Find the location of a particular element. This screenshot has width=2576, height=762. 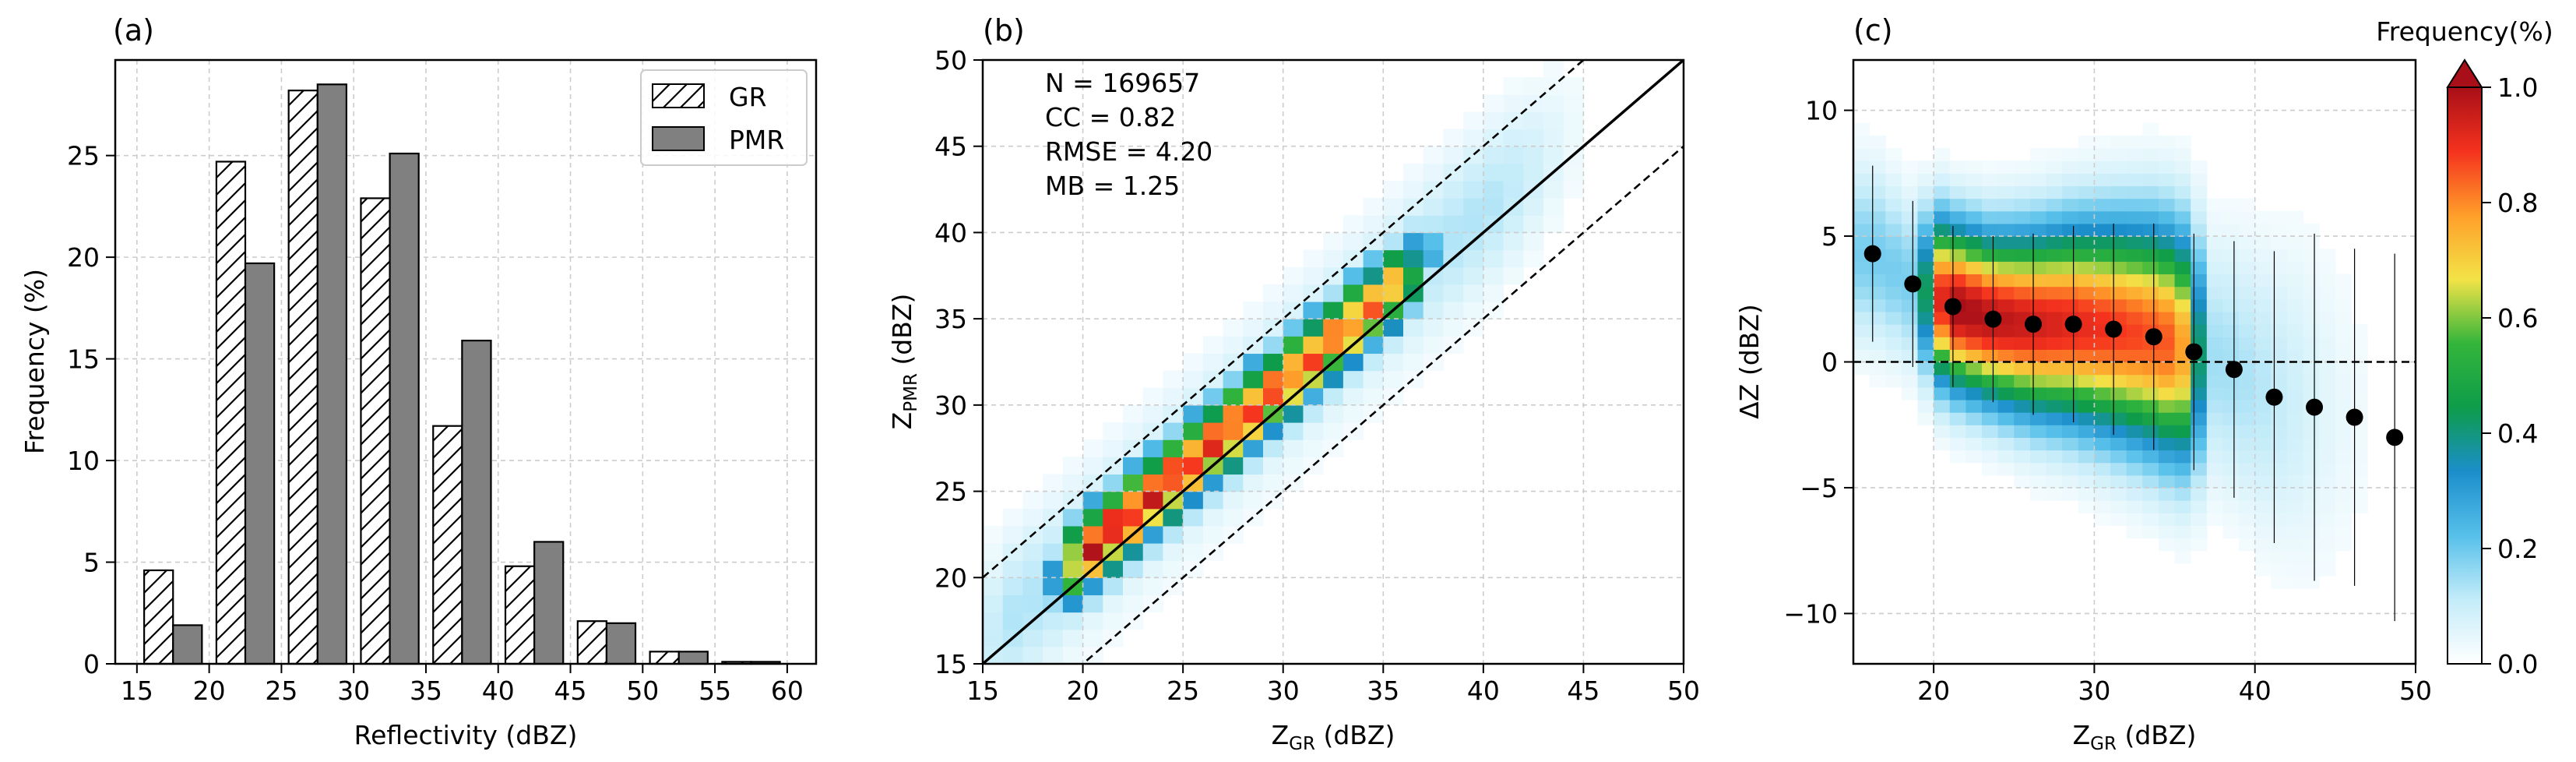

y-tick-label: 20 is located at coordinates (83, 257).